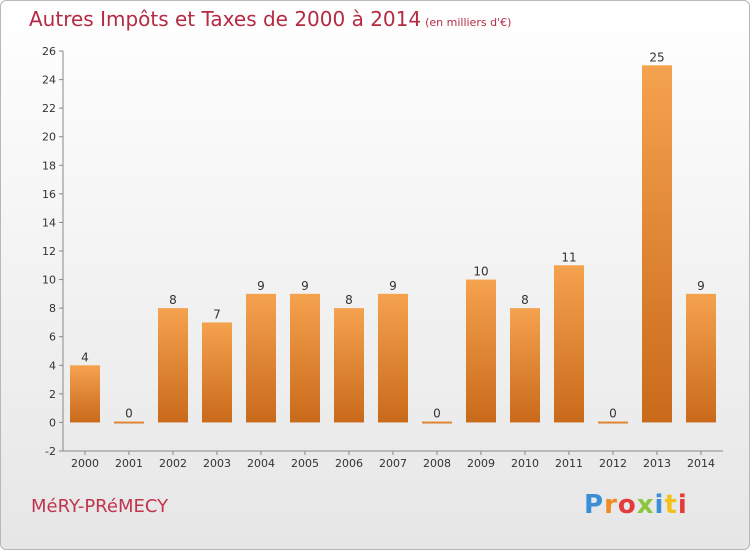  Describe the element at coordinates (480, 272) in the screenshot. I see `data-label-2009: 10` at that location.